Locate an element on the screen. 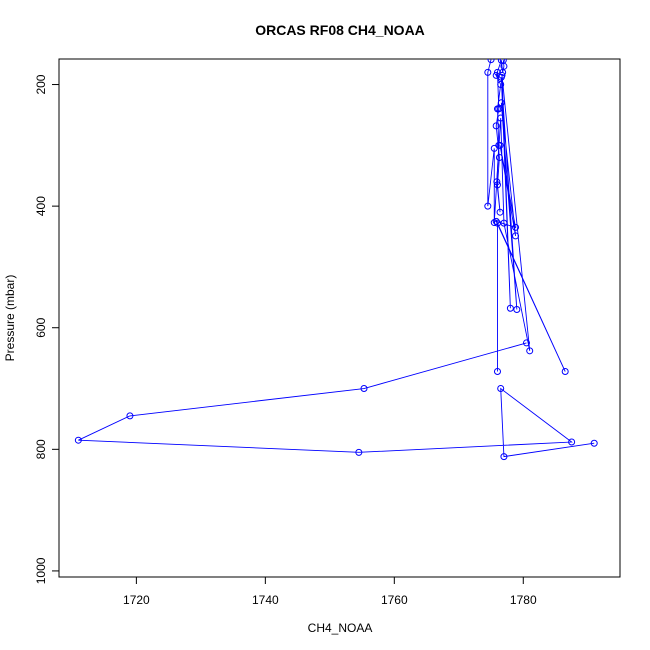 The width and height of the screenshot is (650, 650). y-axis: 200 400 600 800 1000 is located at coordinates (47, 329).